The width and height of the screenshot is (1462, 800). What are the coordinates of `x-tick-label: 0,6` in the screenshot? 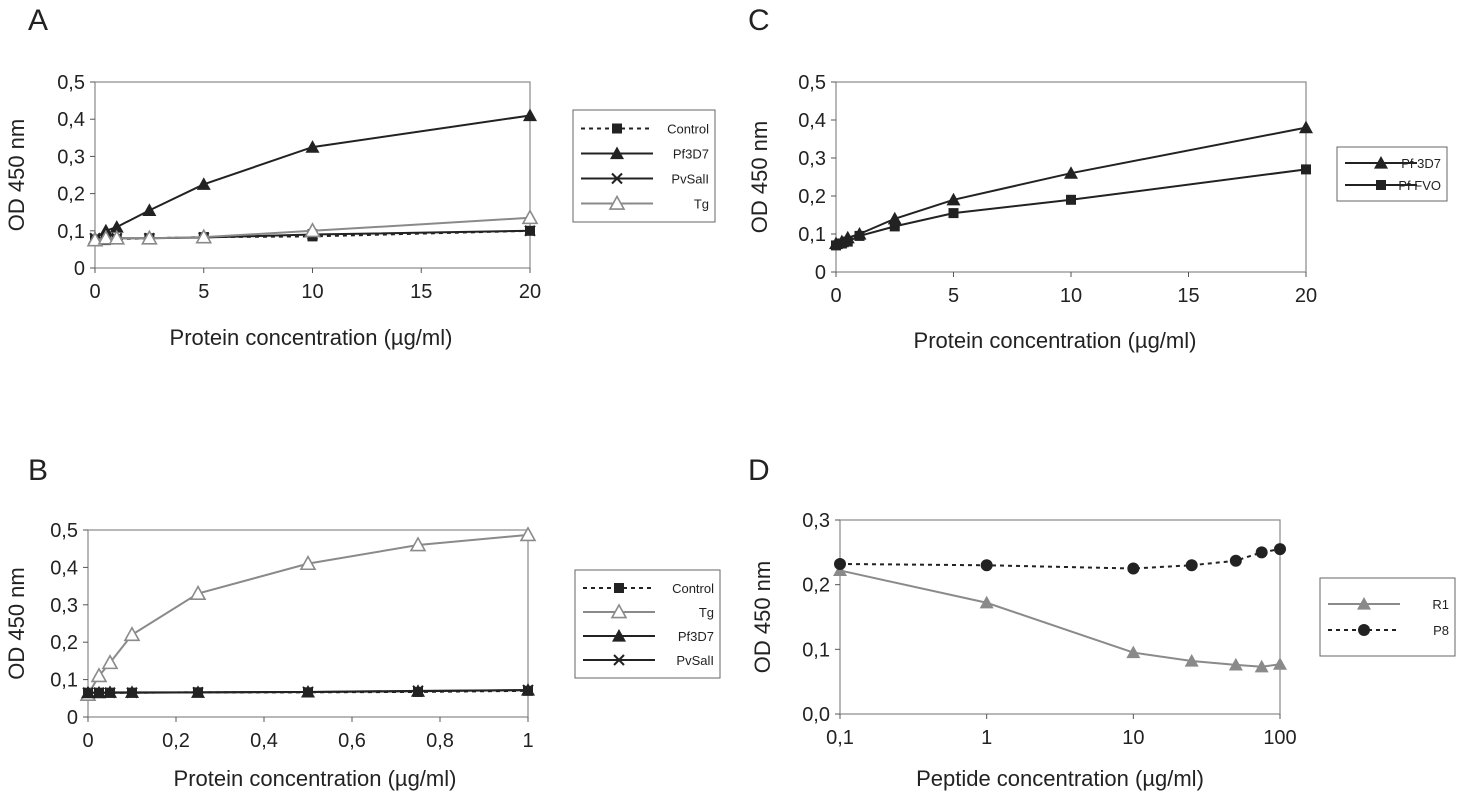 It's located at (352, 741).